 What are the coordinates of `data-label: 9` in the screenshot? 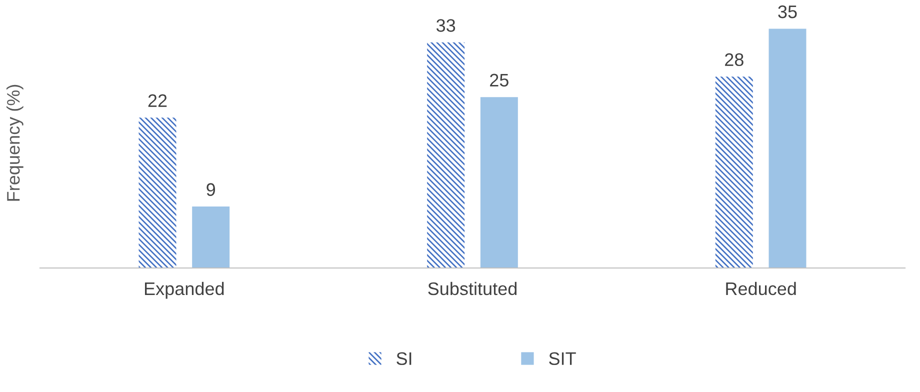 It's located at (211, 189).